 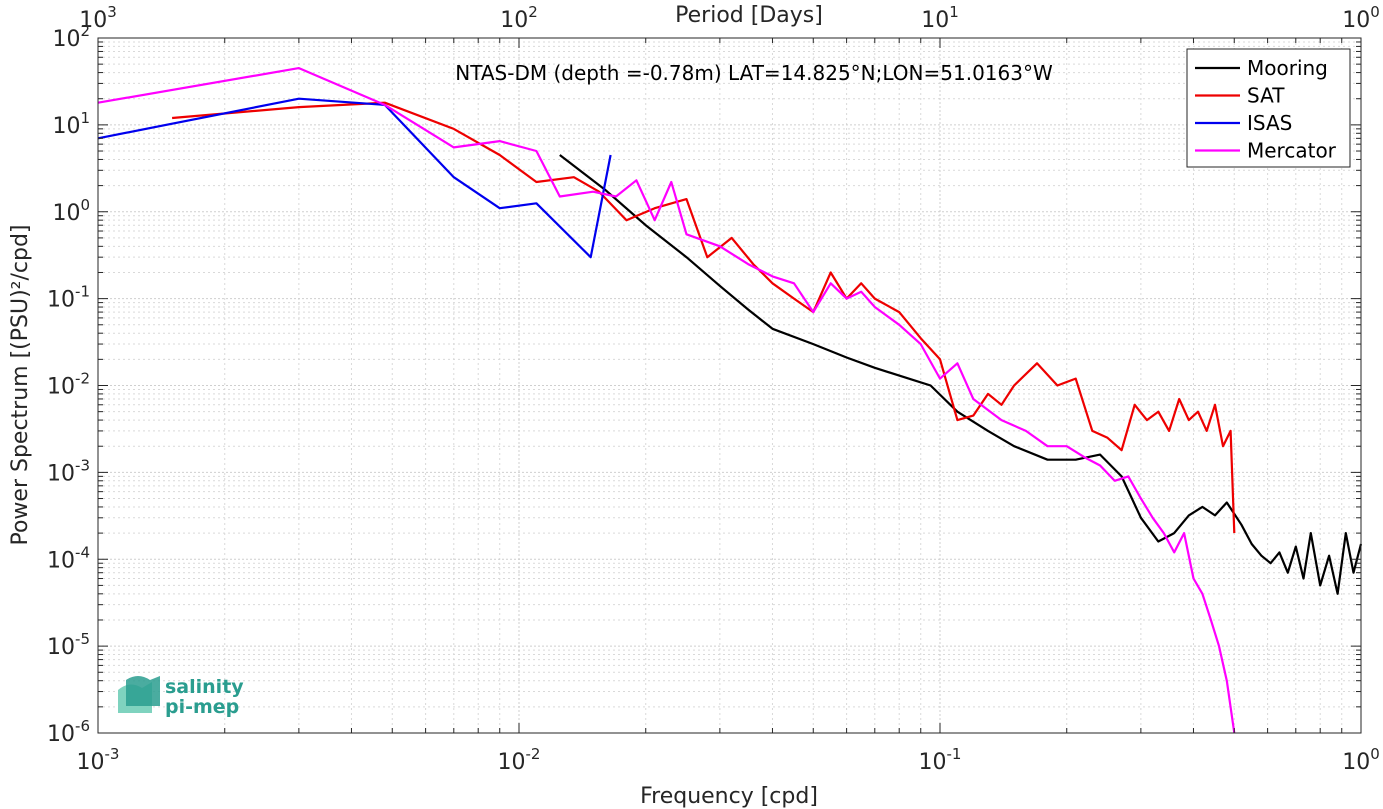 What do you see at coordinates (519, 18) in the screenshot?
I see `x2-tick-label: 10²` at bounding box center [519, 18].